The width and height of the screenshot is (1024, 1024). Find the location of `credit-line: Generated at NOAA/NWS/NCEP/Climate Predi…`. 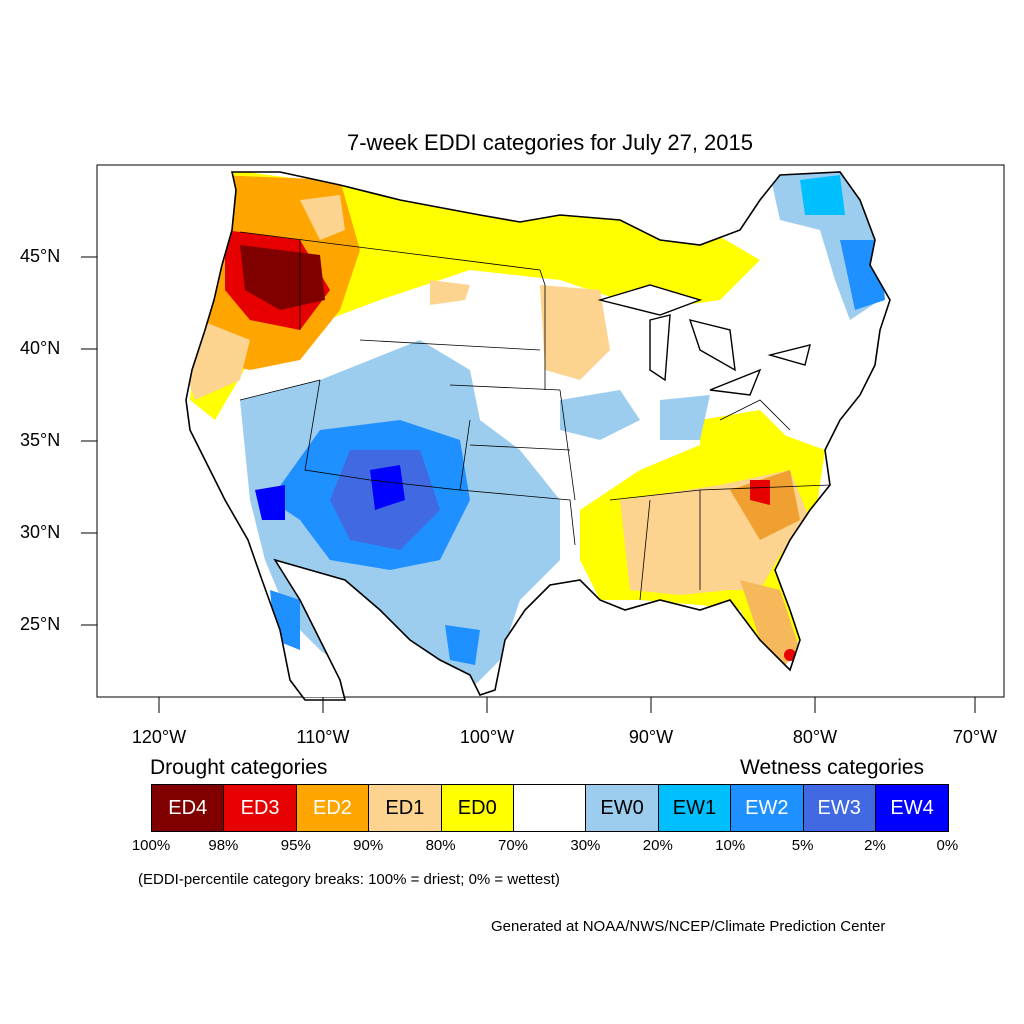

credit-line: Generated at NOAA/NWS/NCEP/Climate Predi… is located at coordinates (688, 926).